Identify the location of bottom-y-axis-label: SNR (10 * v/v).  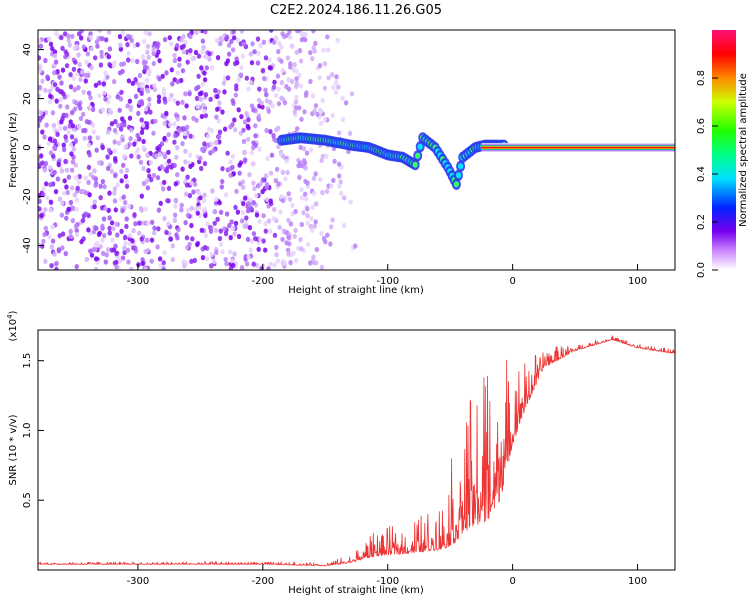
(13, 449).